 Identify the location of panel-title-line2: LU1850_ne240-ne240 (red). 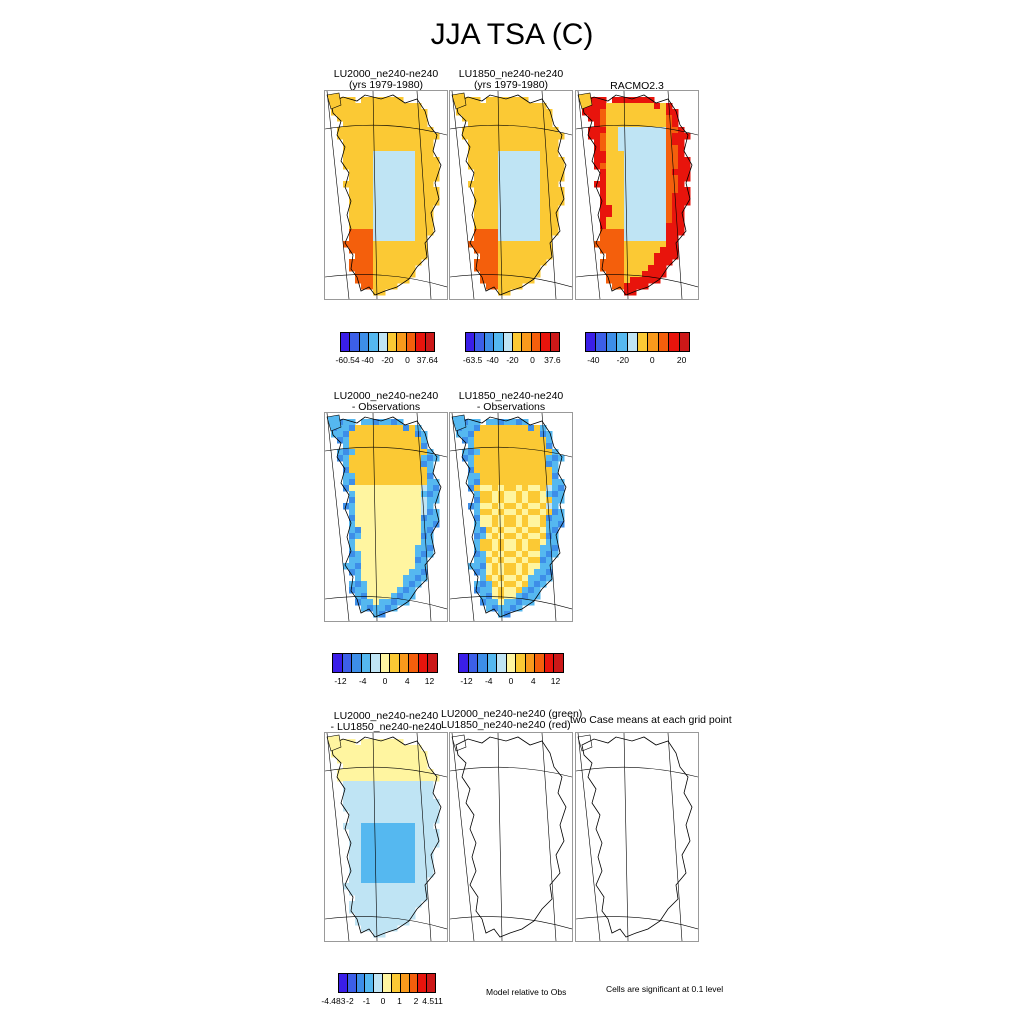
(506, 725).